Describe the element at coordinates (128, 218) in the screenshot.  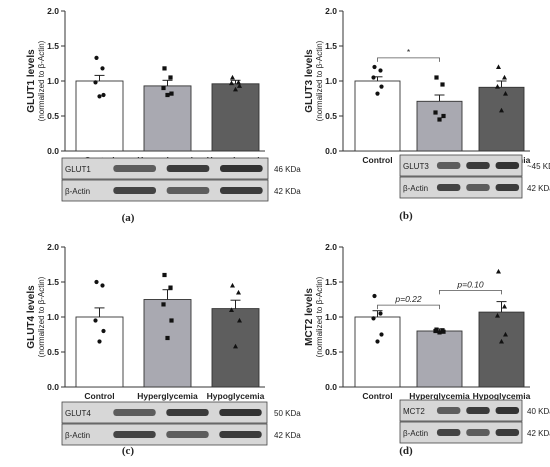
I see `panel-label: (a)` at that location.